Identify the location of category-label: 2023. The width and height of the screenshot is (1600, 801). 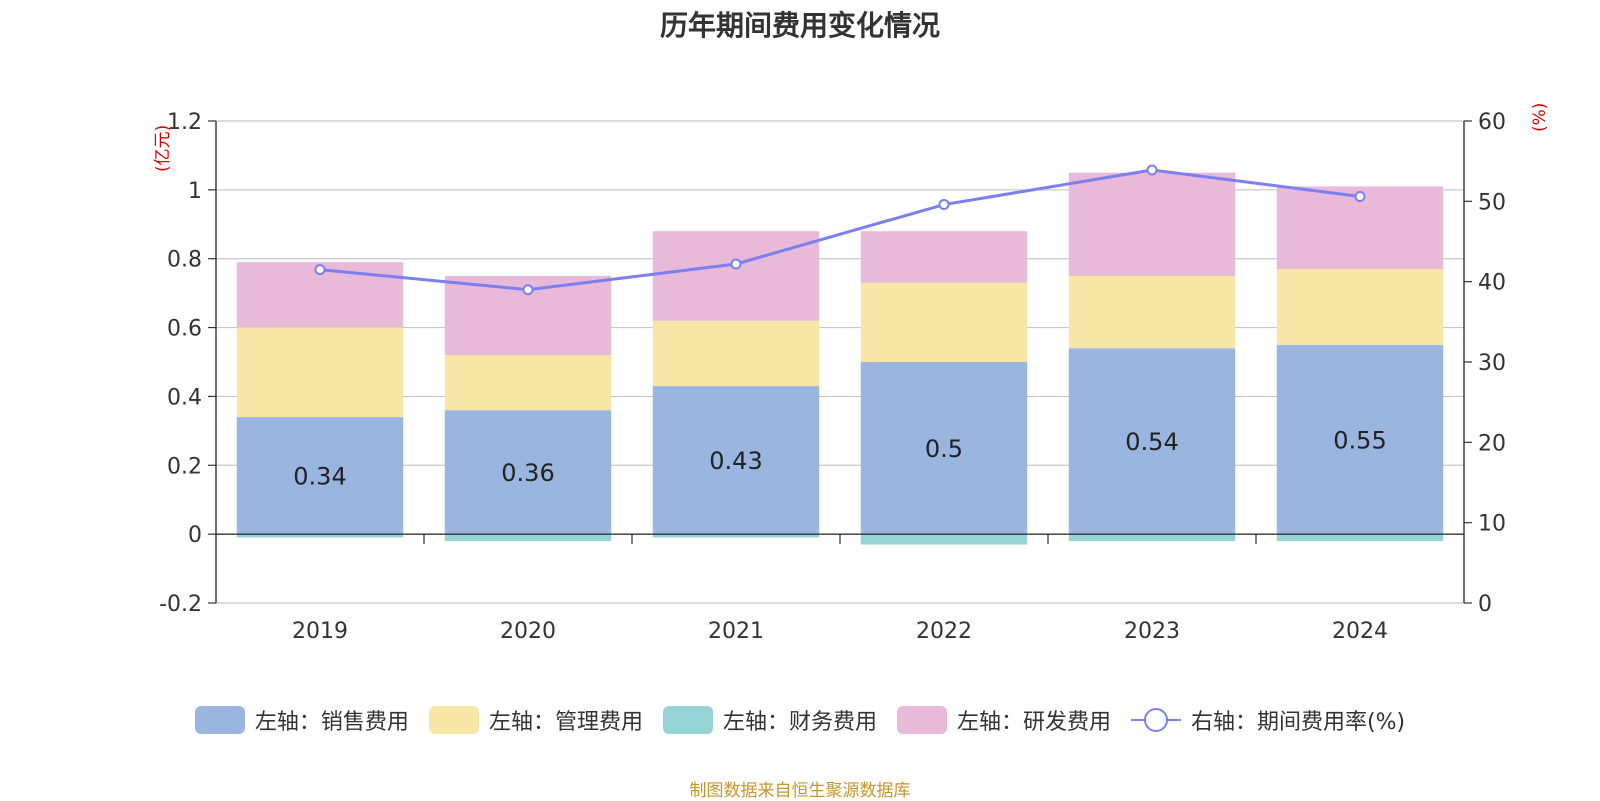
(1152, 631).